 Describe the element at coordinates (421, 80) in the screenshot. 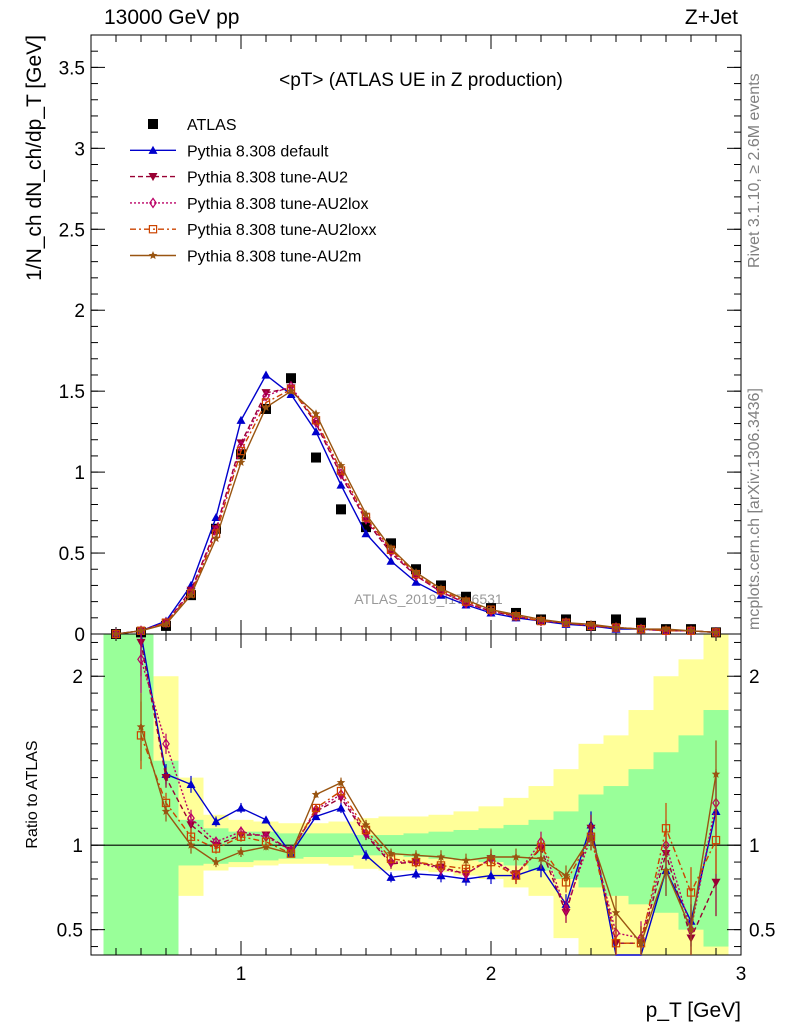

I see `main-plot-title: <pT> (ATLAS UE in Z production)` at that location.